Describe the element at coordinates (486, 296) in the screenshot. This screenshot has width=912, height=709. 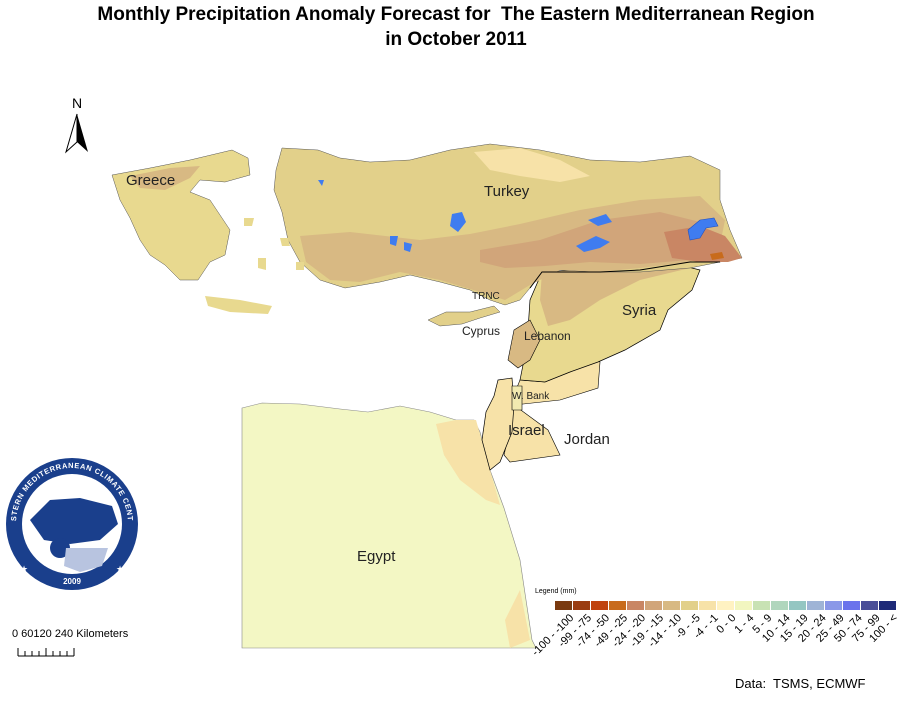
I see `label-trnc: TRNC` at that location.